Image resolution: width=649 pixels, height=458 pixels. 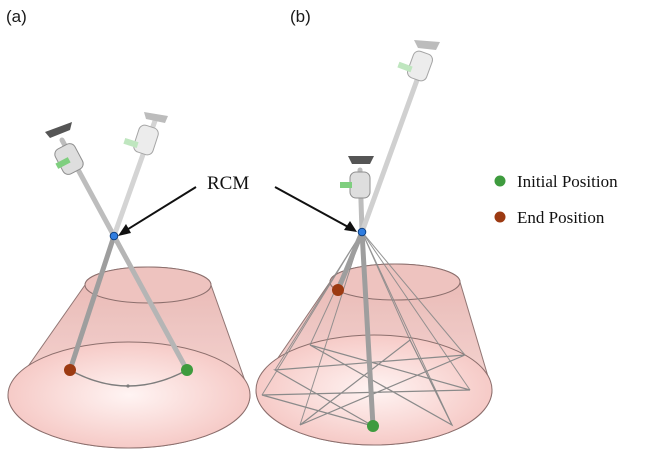 I want to click on legend-marker-end, so click(x=500, y=217).